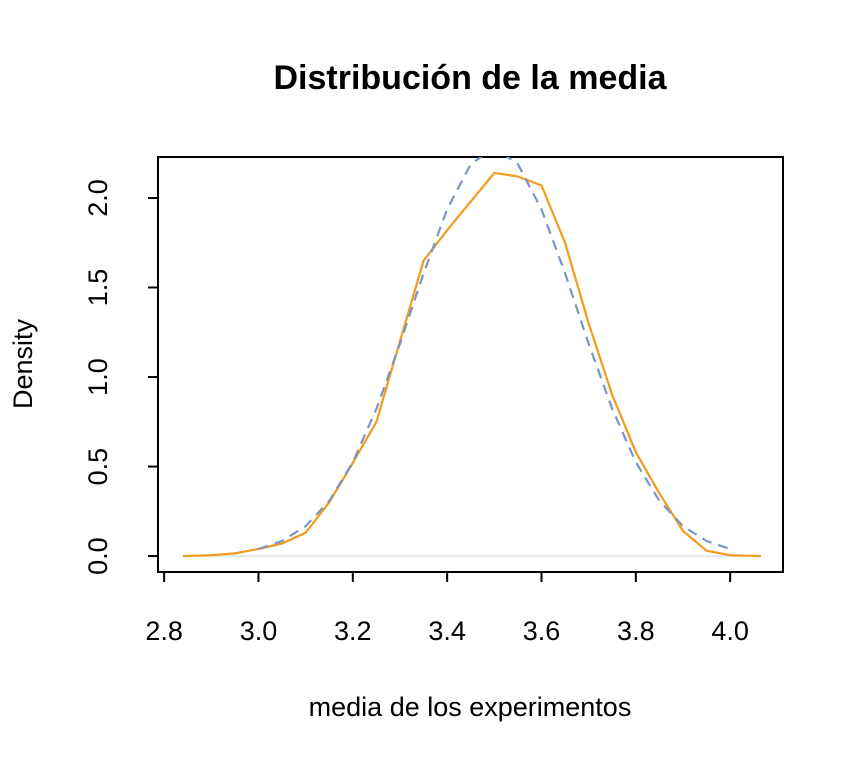  What do you see at coordinates (542, 631) in the screenshot?
I see `x-tick-label: 3.6` at bounding box center [542, 631].